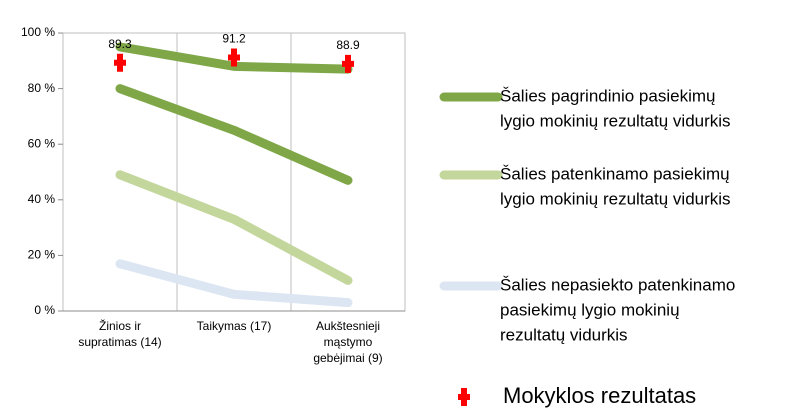 The image size is (785, 410). What do you see at coordinates (599, 395) in the screenshot?
I see `legend-label: Mokyklos rezultatas` at bounding box center [599, 395].